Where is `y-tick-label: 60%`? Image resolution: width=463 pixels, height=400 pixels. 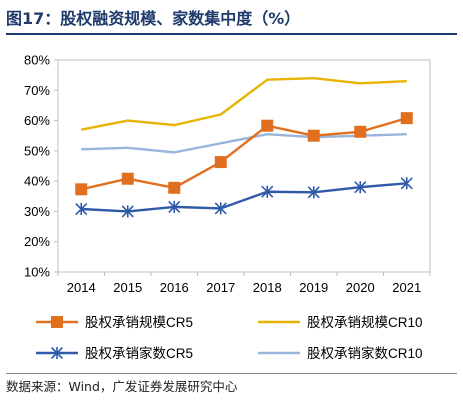
y-tick-label: 60% is located at coordinates (37, 120).